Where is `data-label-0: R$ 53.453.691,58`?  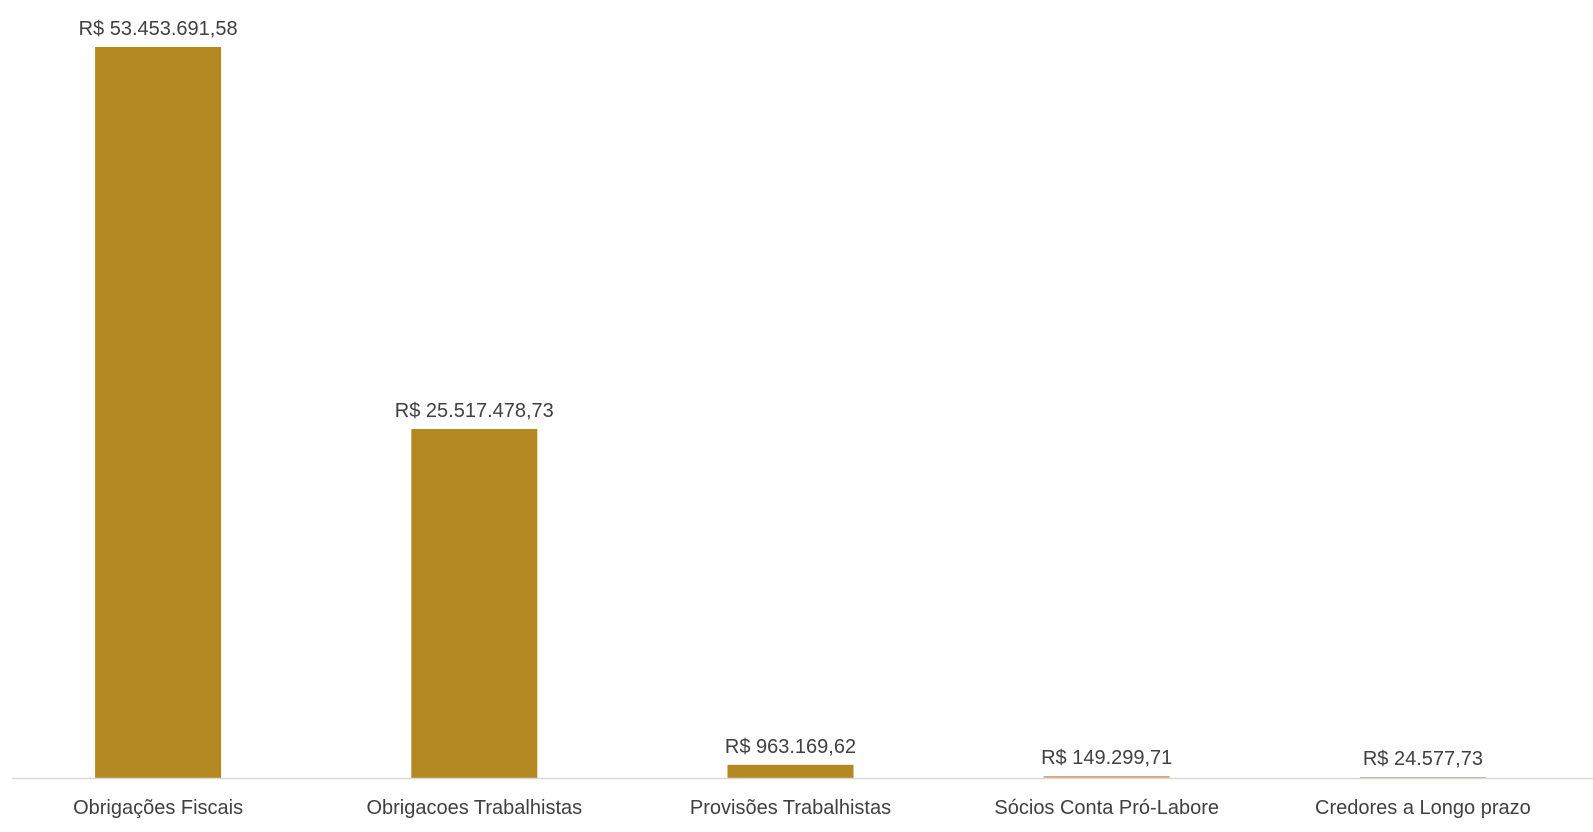 data-label-0: R$ 53.453.691,58 is located at coordinates (158, 29).